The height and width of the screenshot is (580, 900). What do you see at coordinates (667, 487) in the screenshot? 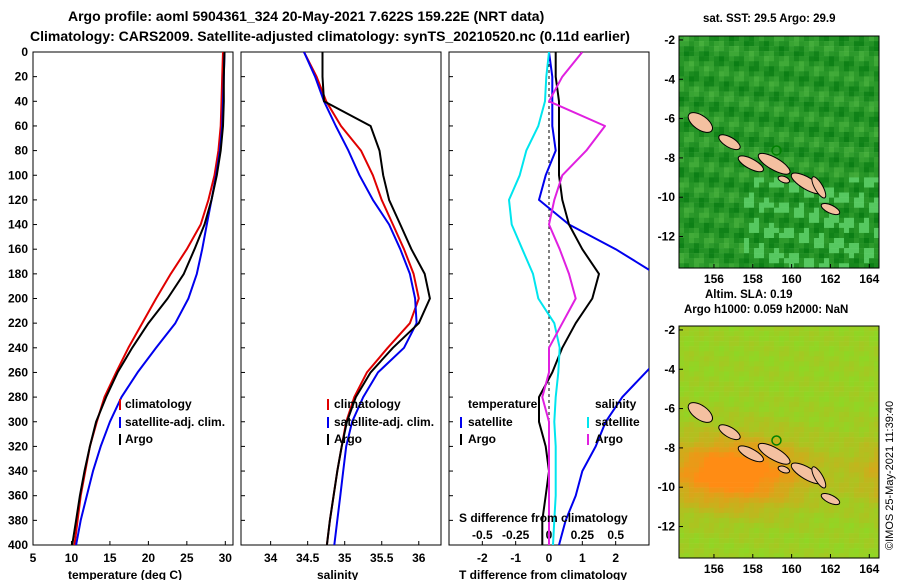
I see `map-y-tick-label: -10` at bounding box center [667, 487].